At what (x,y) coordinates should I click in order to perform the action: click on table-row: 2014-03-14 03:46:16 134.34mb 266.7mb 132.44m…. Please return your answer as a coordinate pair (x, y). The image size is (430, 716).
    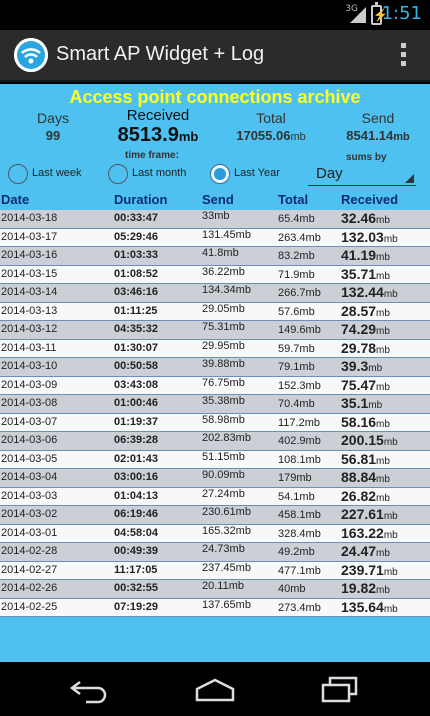
    Looking at the image, I should click on (215, 293).